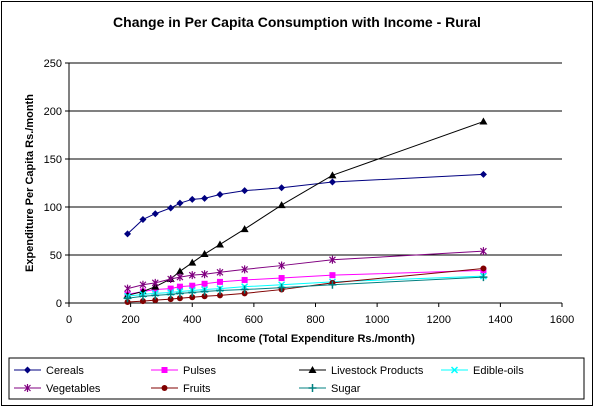 This screenshot has height=407, width=594. What do you see at coordinates (305, 204) in the screenshot?
I see `series-cereals` at bounding box center [305, 204].